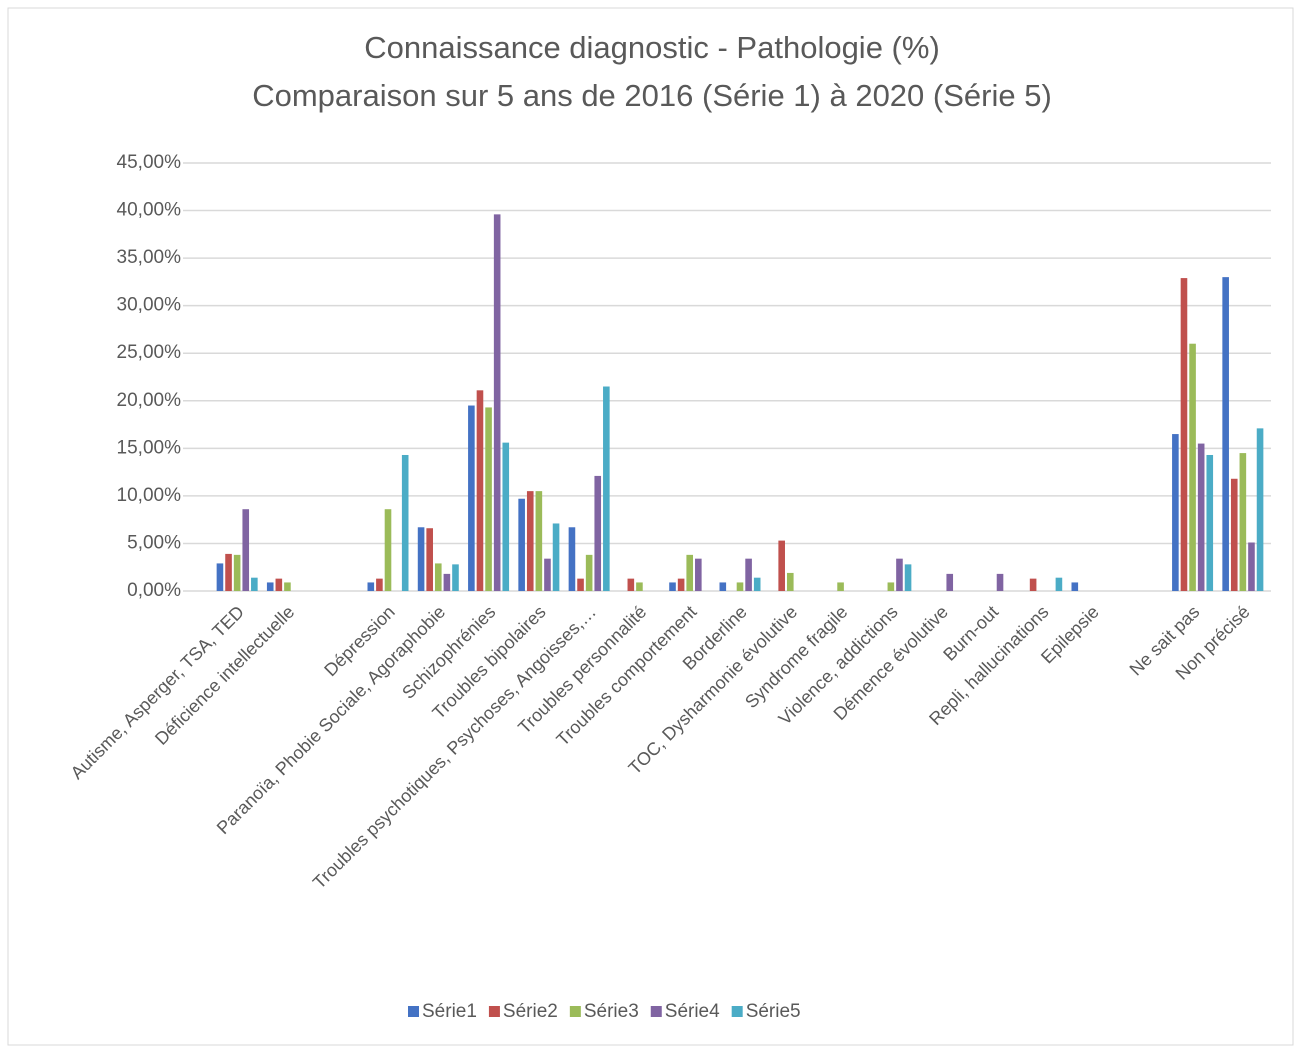 The height and width of the screenshot is (1053, 1301). Describe the element at coordinates (611, 1011) in the screenshot. I see `legend-label: Série3` at that location.